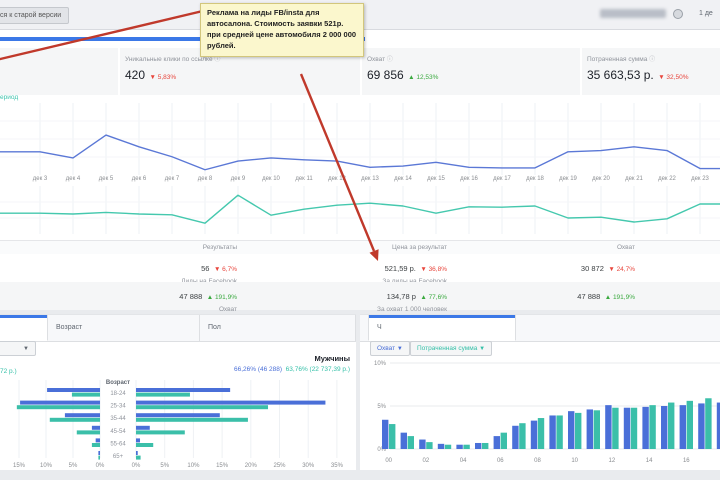  What do you see at coordinates (634, 179) in the screenshot?
I see `timeline-tick: дек 21` at bounding box center [634, 179].